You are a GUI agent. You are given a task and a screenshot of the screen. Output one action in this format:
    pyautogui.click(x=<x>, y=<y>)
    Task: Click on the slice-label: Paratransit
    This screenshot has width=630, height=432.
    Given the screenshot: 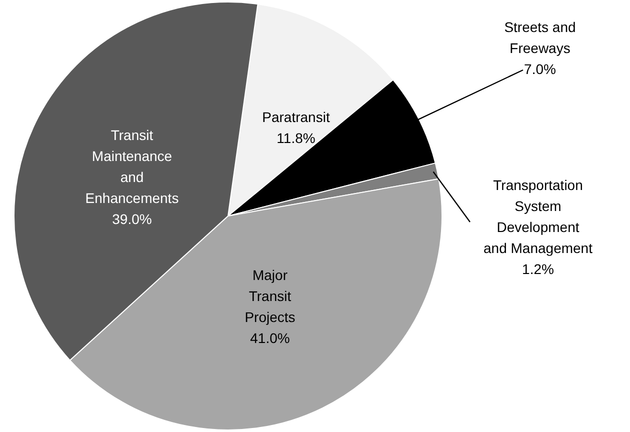 What is the action you would take?
    pyautogui.click(x=296, y=117)
    